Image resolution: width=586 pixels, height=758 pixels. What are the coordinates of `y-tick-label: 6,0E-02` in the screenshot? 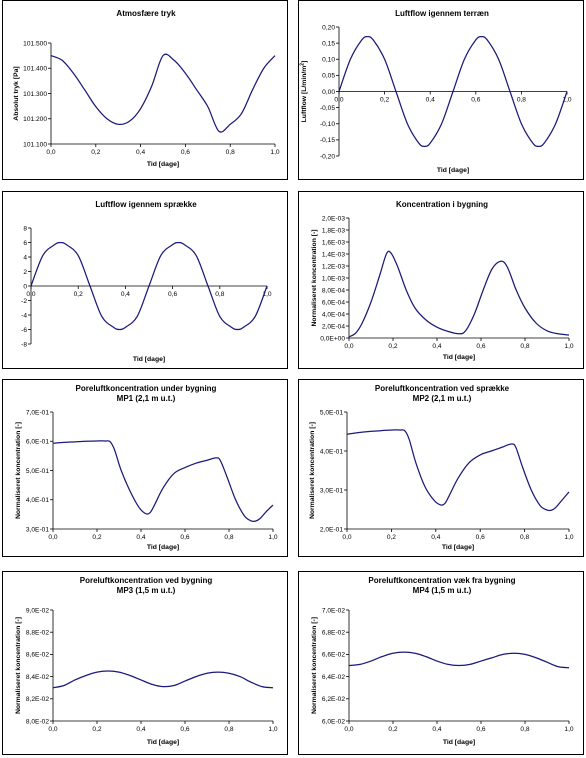 It's located at (333, 721).